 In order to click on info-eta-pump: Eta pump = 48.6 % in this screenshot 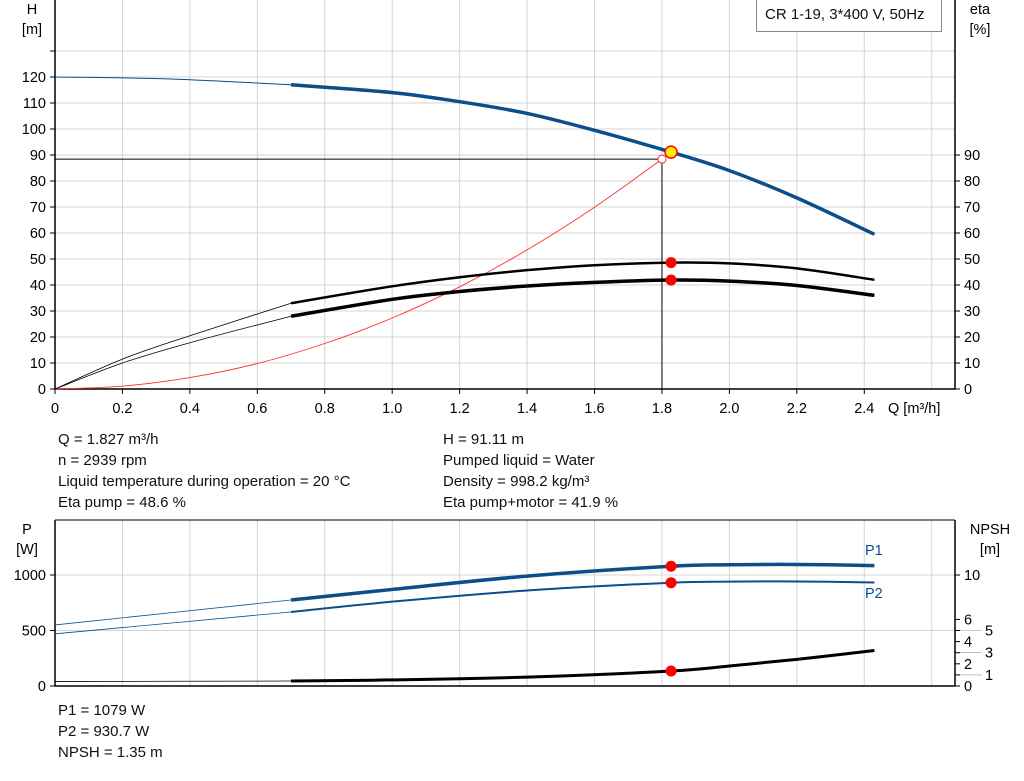, I will do `click(122, 502)`.